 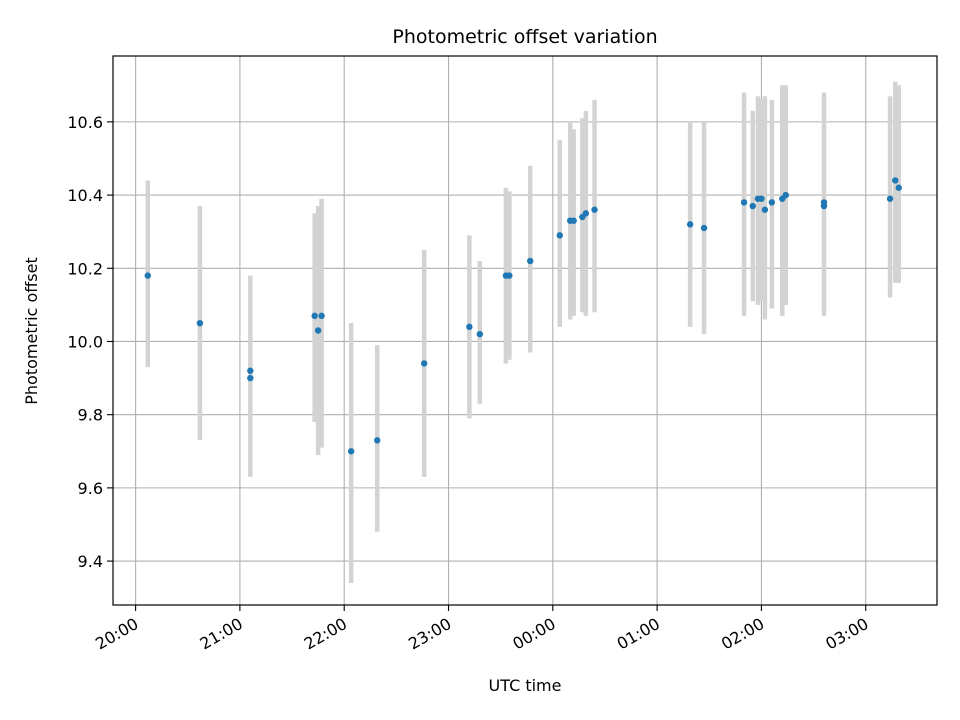 I want to click on y-axis-title: Photometric offset, so click(x=31, y=331).